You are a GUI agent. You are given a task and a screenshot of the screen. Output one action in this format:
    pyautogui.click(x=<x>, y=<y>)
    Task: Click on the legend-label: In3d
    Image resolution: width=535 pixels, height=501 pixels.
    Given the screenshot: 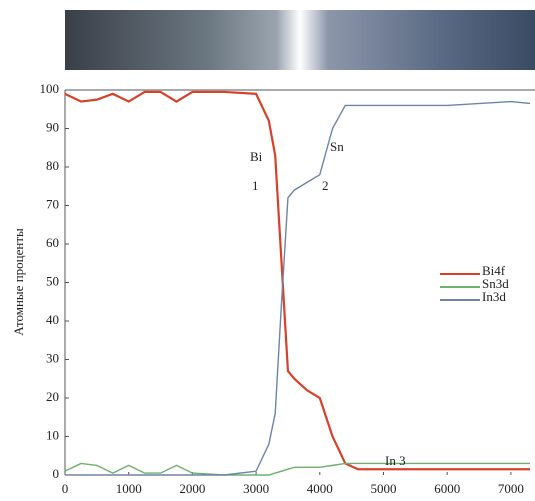 What is the action you would take?
    pyautogui.click(x=494, y=296)
    